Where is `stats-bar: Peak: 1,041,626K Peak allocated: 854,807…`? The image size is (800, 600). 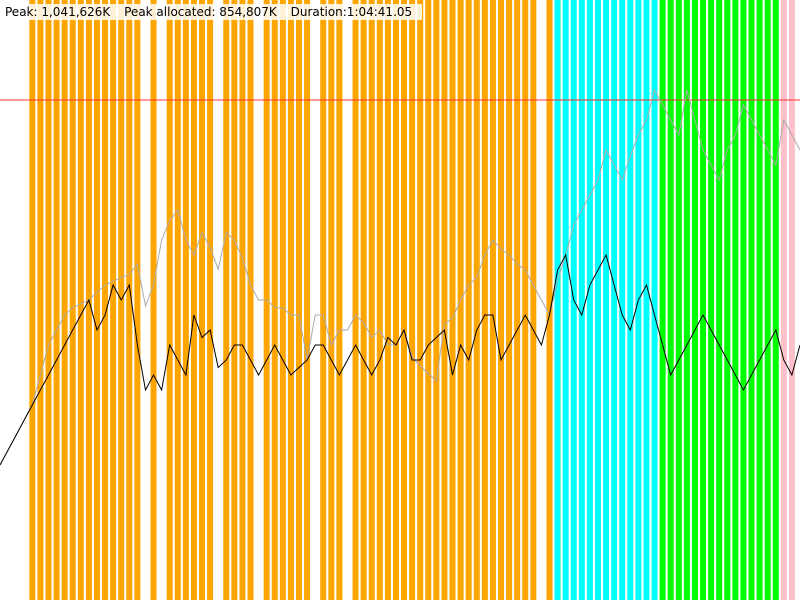 stats-bar: Peak: 1,041,626K Peak allocated: 854,807… is located at coordinates (214, 12).